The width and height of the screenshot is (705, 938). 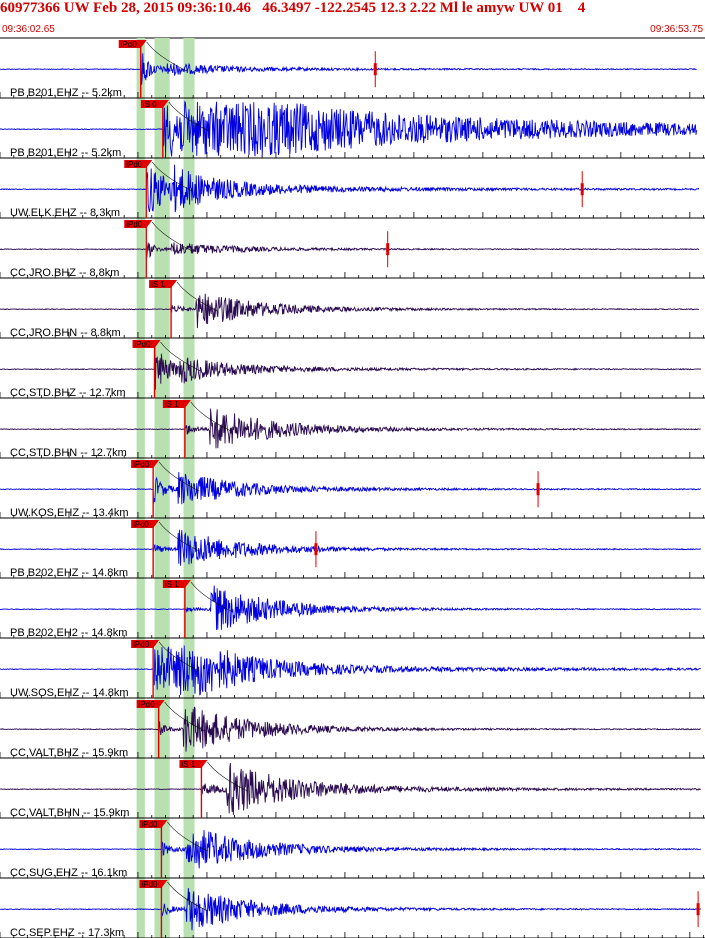 I want to click on station-label: CC.SUG.EHZ -- 16.1km, so click(x=68, y=873).